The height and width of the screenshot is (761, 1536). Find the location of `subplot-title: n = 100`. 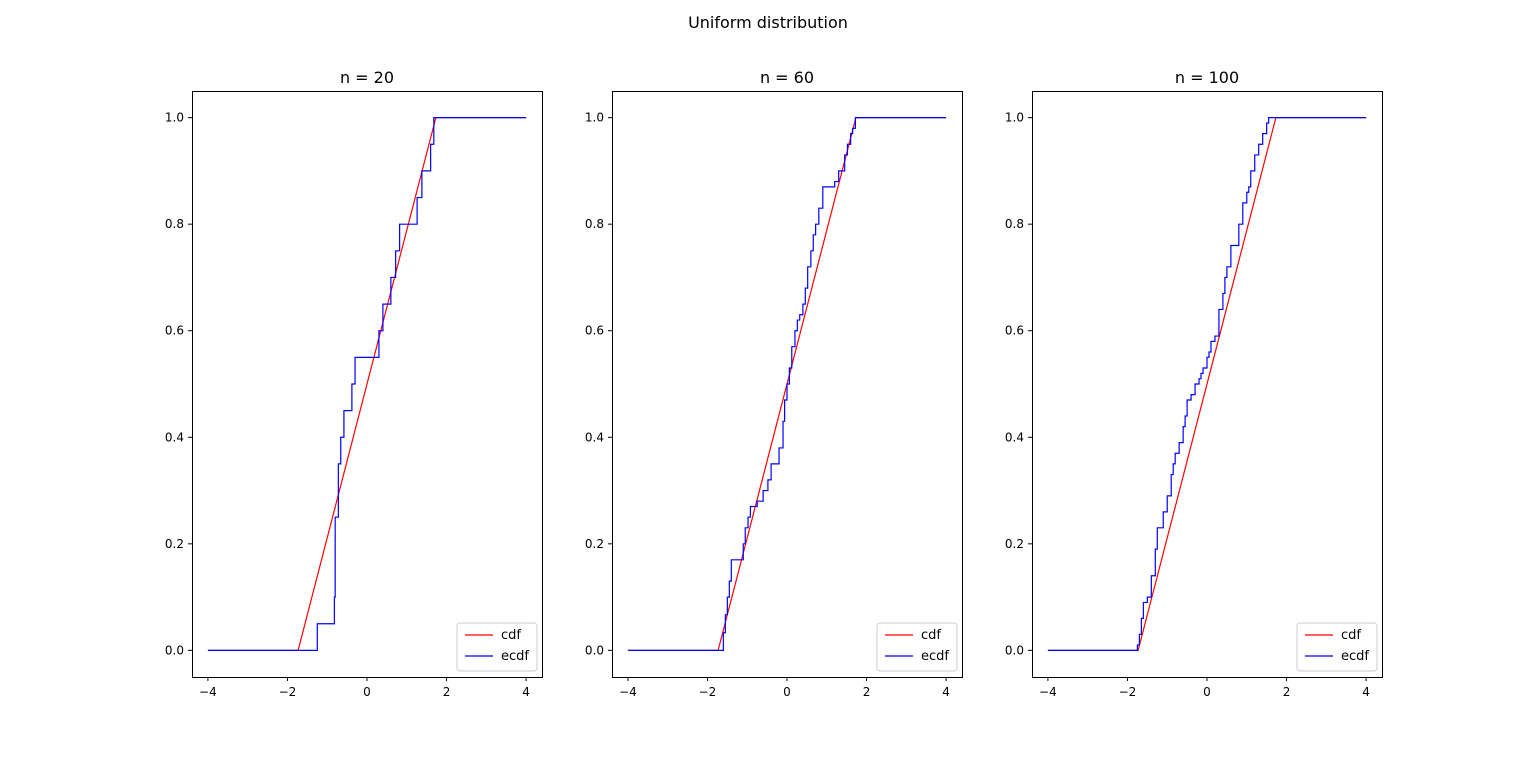

subplot-title: n = 100 is located at coordinates (1207, 77).